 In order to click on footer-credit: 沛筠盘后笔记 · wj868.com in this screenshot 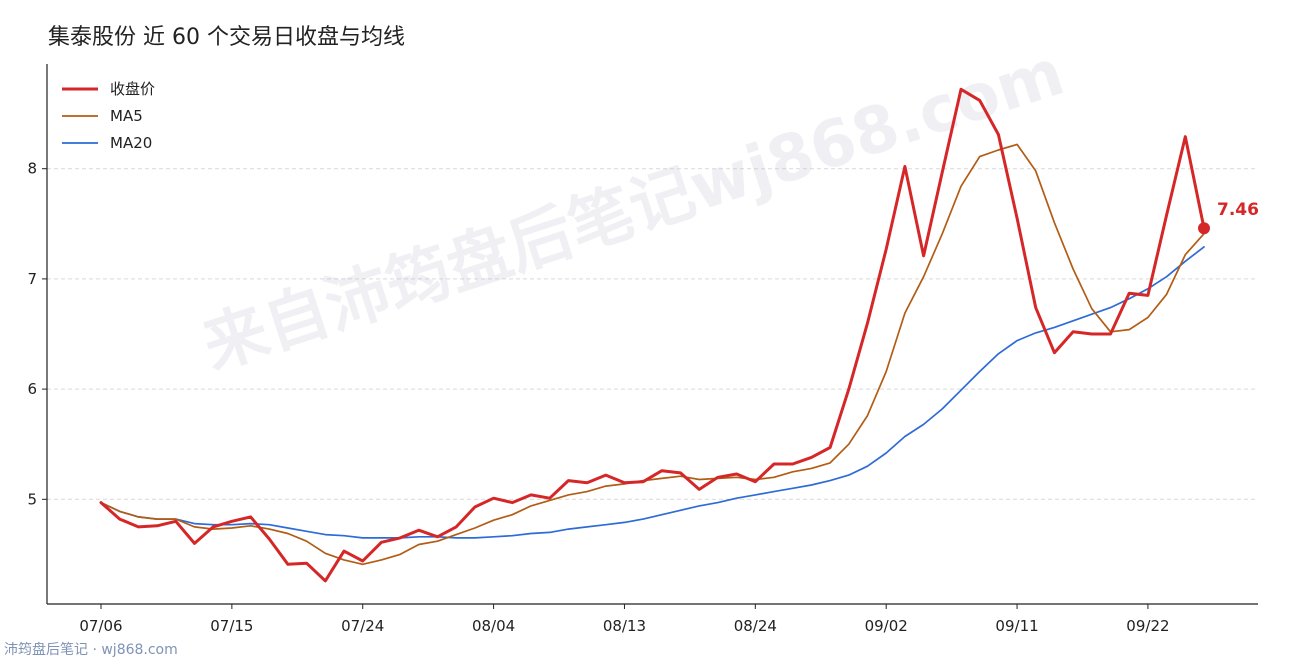, I will do `click(91, 649)`.